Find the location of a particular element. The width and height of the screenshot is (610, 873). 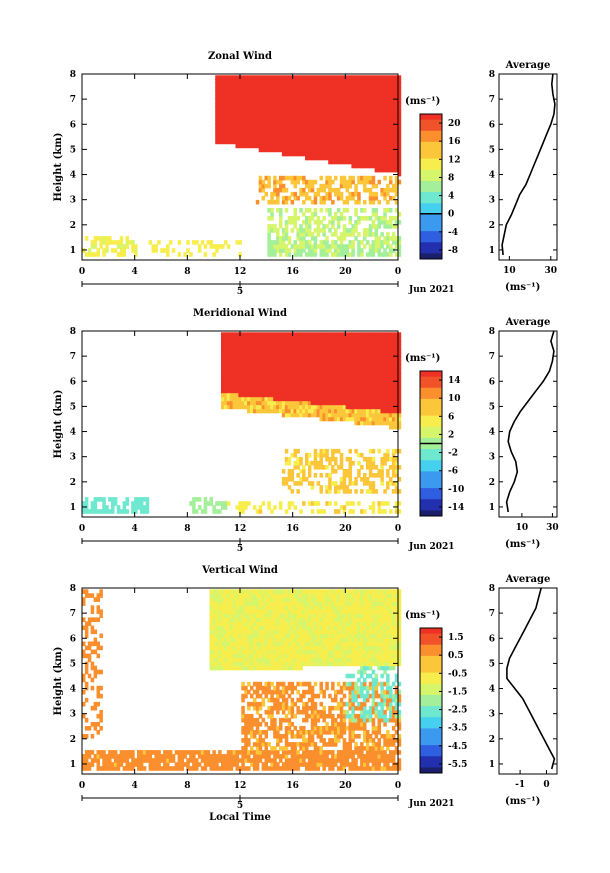

average-x-tick-label: 30 is located at coordinates (551, 271).